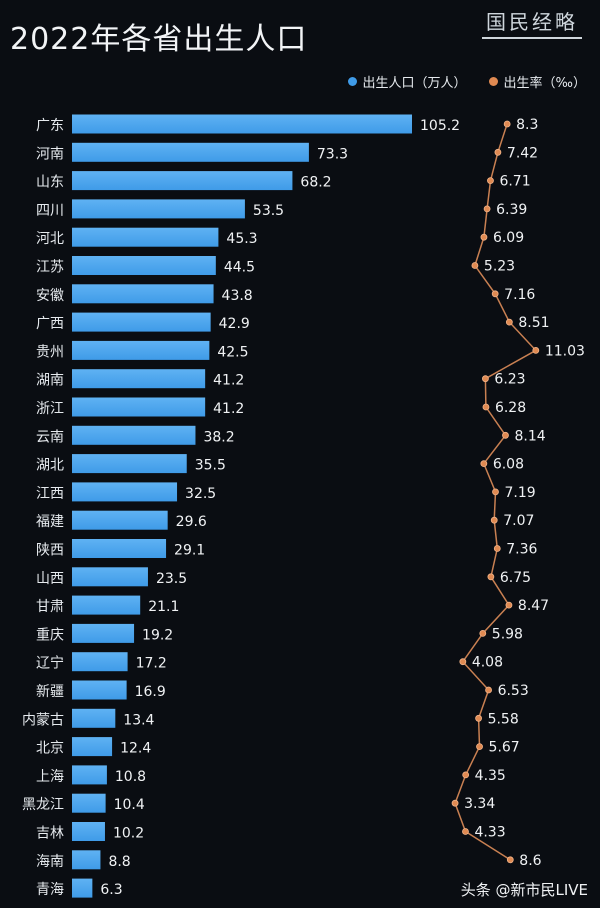  I want to click on bar-value-label: 17.2, so click(151, 664).